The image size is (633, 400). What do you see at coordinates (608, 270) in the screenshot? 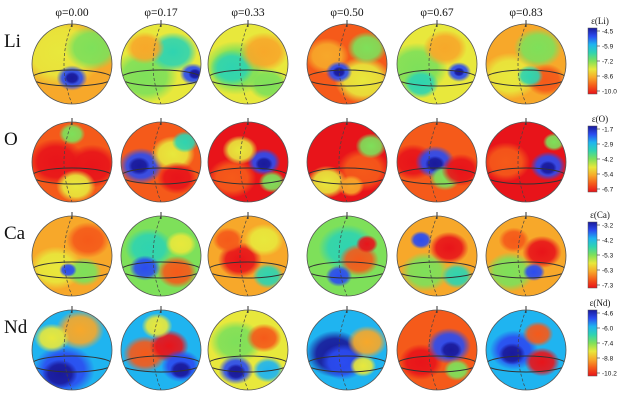
I see `colorbar-tick-label: -6.3` at bounding box center [608, 270].